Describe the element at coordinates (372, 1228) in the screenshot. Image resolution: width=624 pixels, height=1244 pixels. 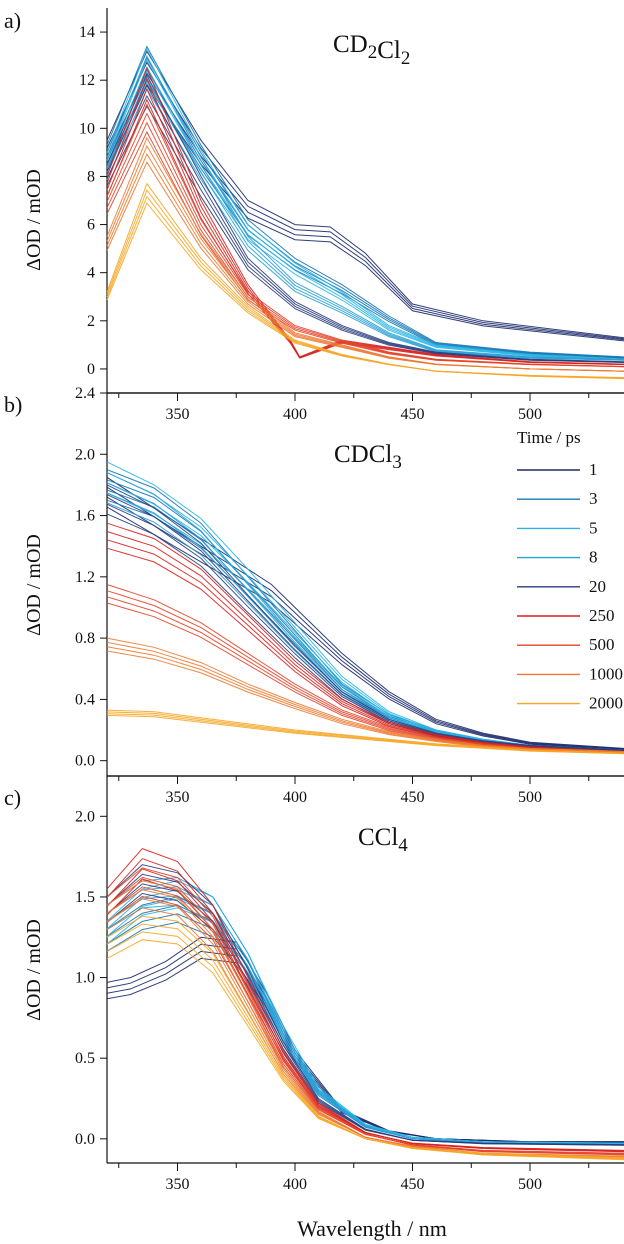
I see `x-axis-label: Wavelength / nm` at that location.